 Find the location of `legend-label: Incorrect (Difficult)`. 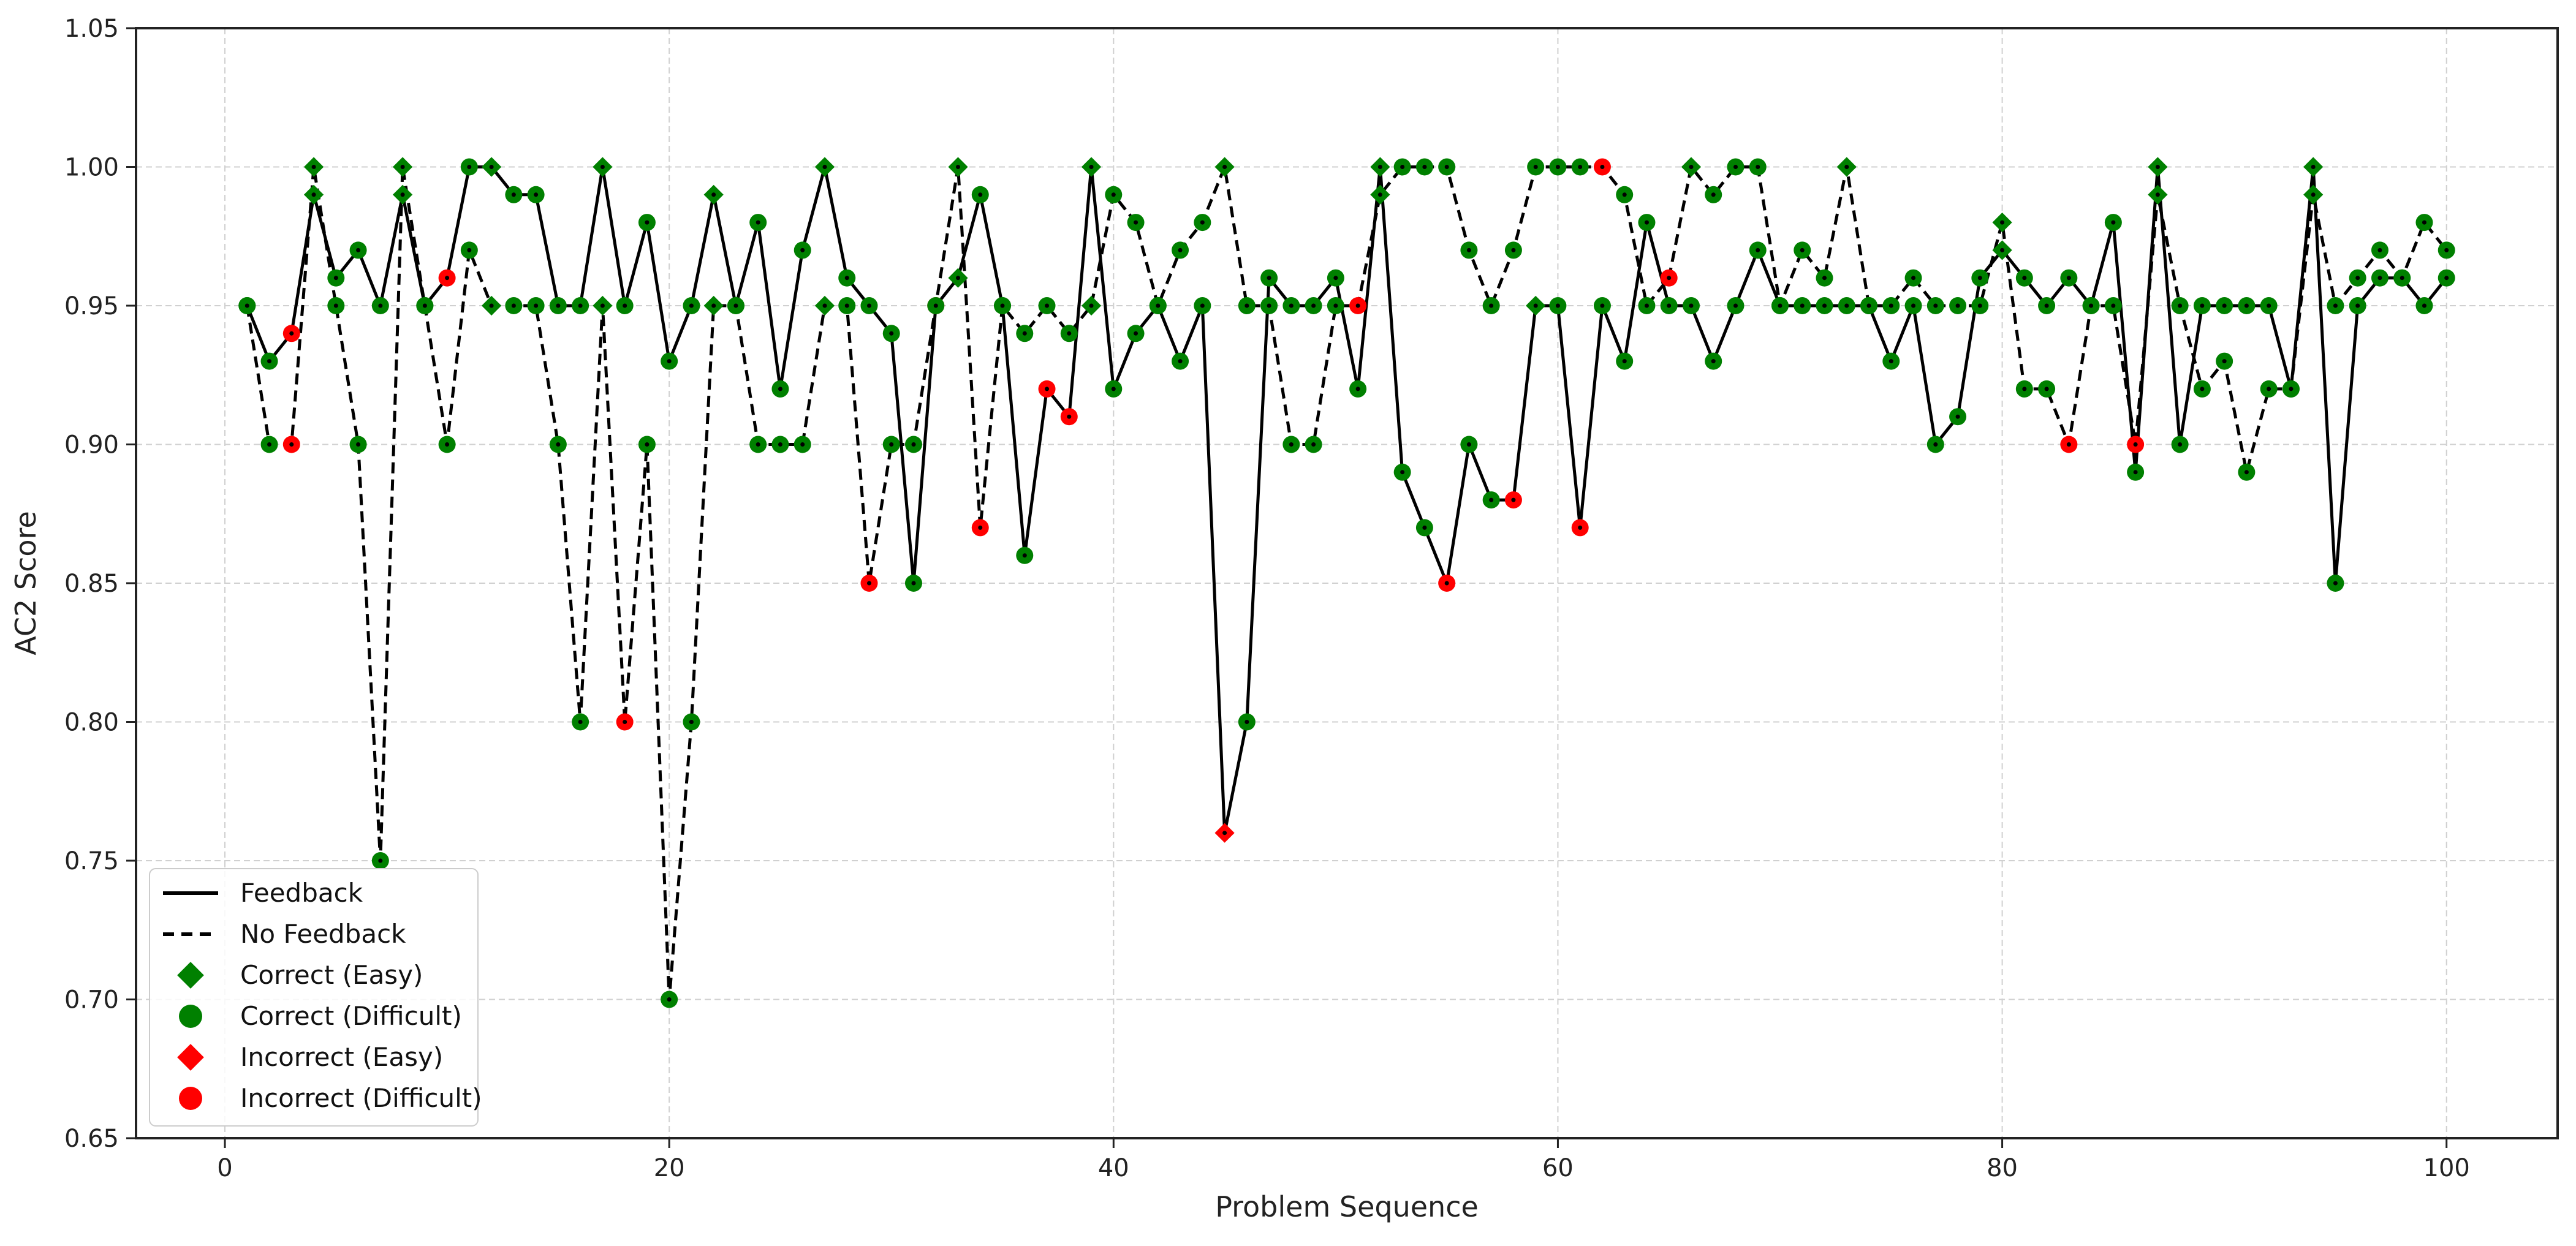

legend-label: Incorrect (Difficult) is located at coordinates (361, 1098).